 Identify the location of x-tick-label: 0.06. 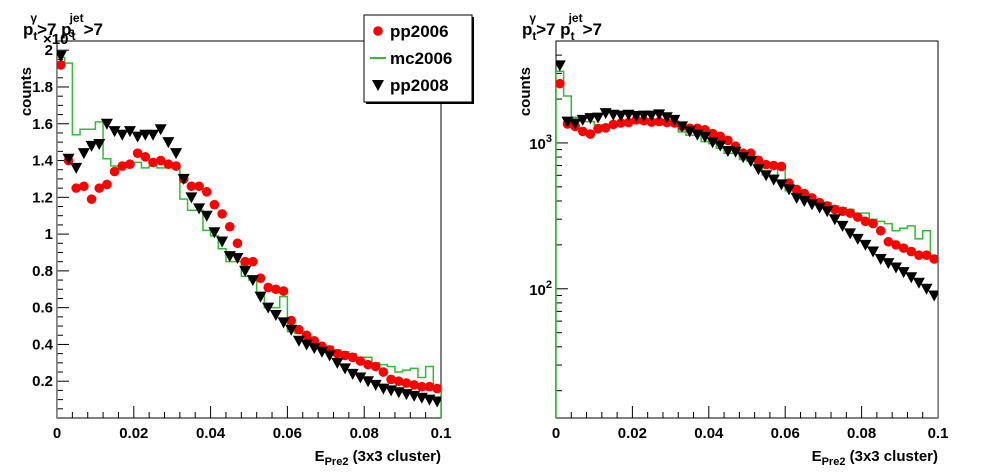
(785, 433).